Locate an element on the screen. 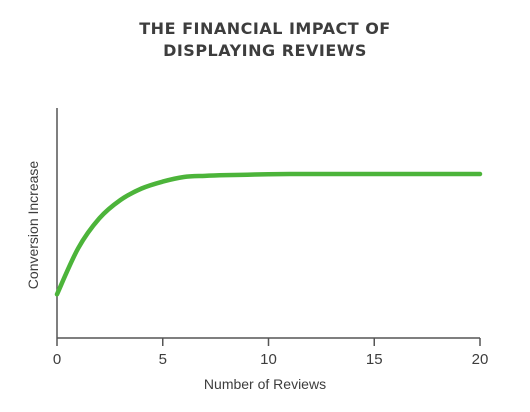  x-tick-label-1: 5 is located at coordinates (163, 359).